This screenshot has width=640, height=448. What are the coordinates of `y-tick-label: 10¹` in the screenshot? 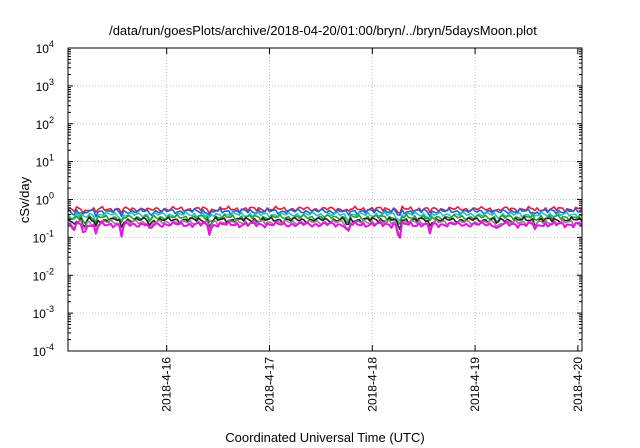 It's located at (45, 161).